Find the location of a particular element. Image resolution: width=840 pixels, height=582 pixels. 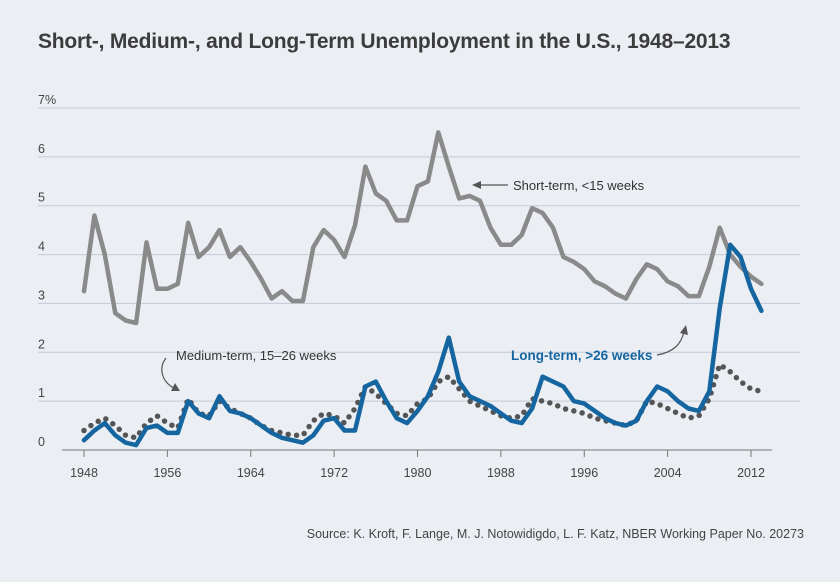

long-term-arrow-line is located at coordinates (670, 343).